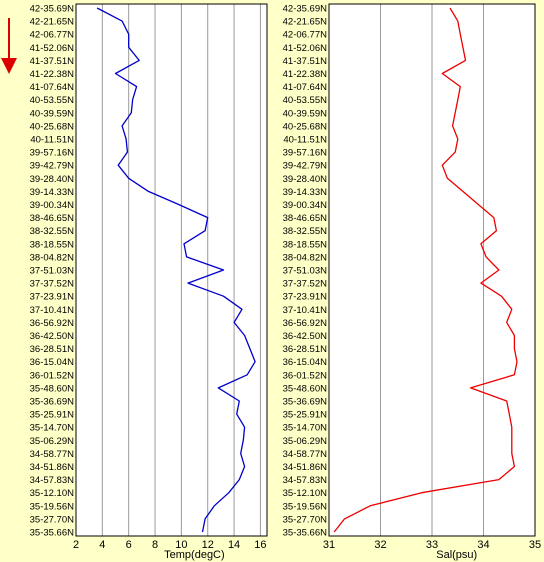 The image size is (544, 562). What do you see at coordinates (305, 506) in the screenshot?
I see `y-tick-label: 35-19.56N` at bounding box center [305, 506].